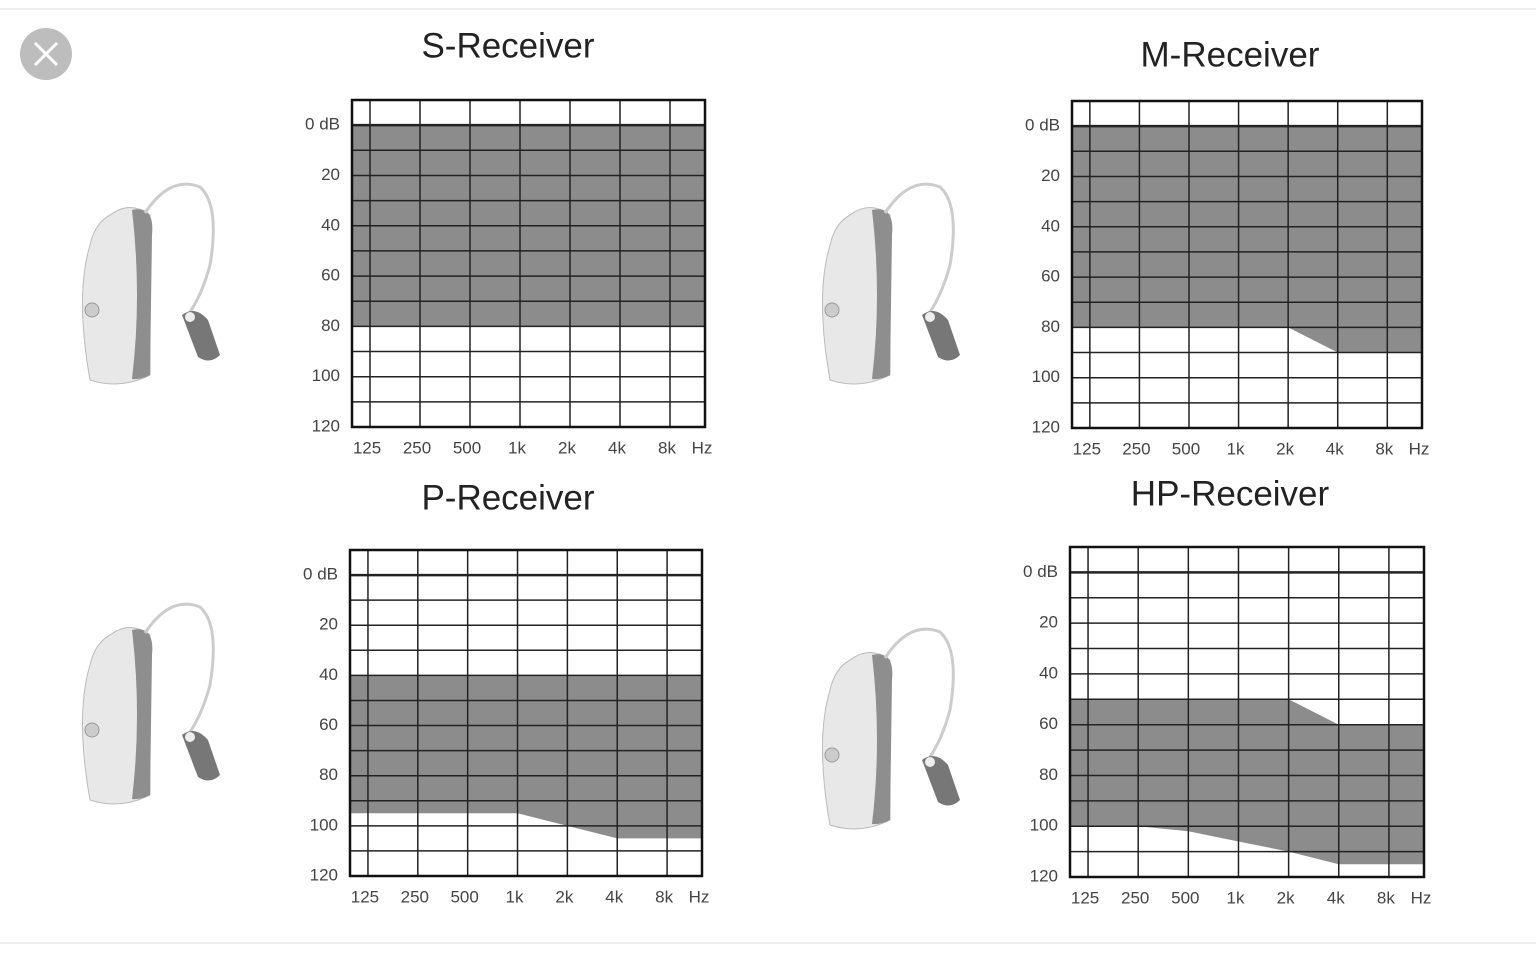 The width and height of the screenshot is (1536, 953). Describe the element at coordinates (46, 54) in the screenshot. I see `close-button` at that location.